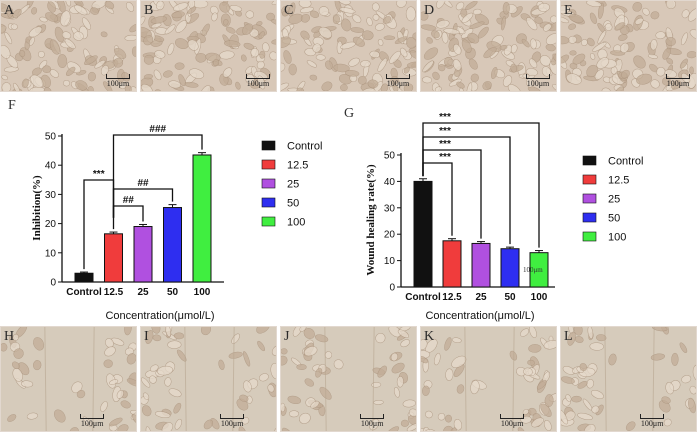  I want to click on y-tick-label: 40, so click(390, 182).